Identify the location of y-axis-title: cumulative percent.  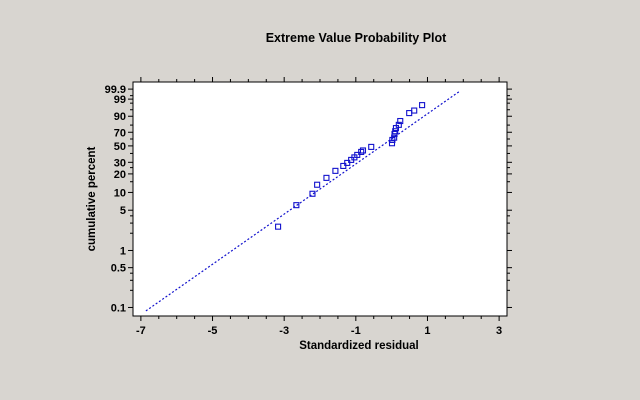
(92, 198).